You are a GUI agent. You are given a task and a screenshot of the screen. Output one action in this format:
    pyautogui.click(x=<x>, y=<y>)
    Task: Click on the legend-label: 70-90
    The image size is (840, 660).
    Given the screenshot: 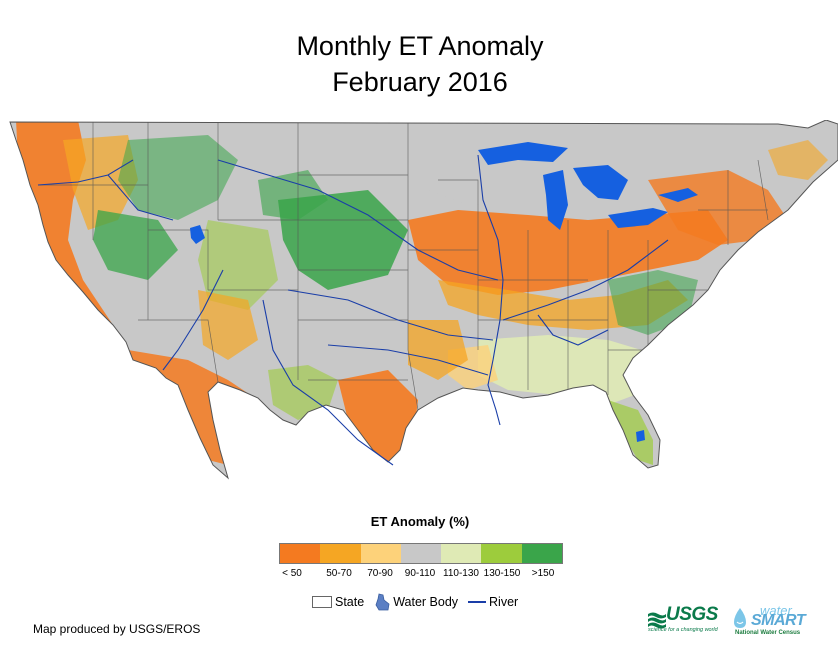 What is the action you would take?
    pyautogui.click(x=380, y=573)
    